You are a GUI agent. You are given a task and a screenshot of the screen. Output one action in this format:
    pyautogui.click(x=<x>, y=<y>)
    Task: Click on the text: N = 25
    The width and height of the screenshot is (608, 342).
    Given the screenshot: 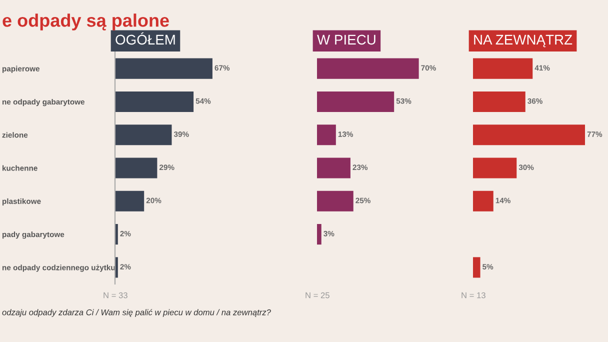 What is the action you would take?
    pyautogui.click(x=318, y=295)
    